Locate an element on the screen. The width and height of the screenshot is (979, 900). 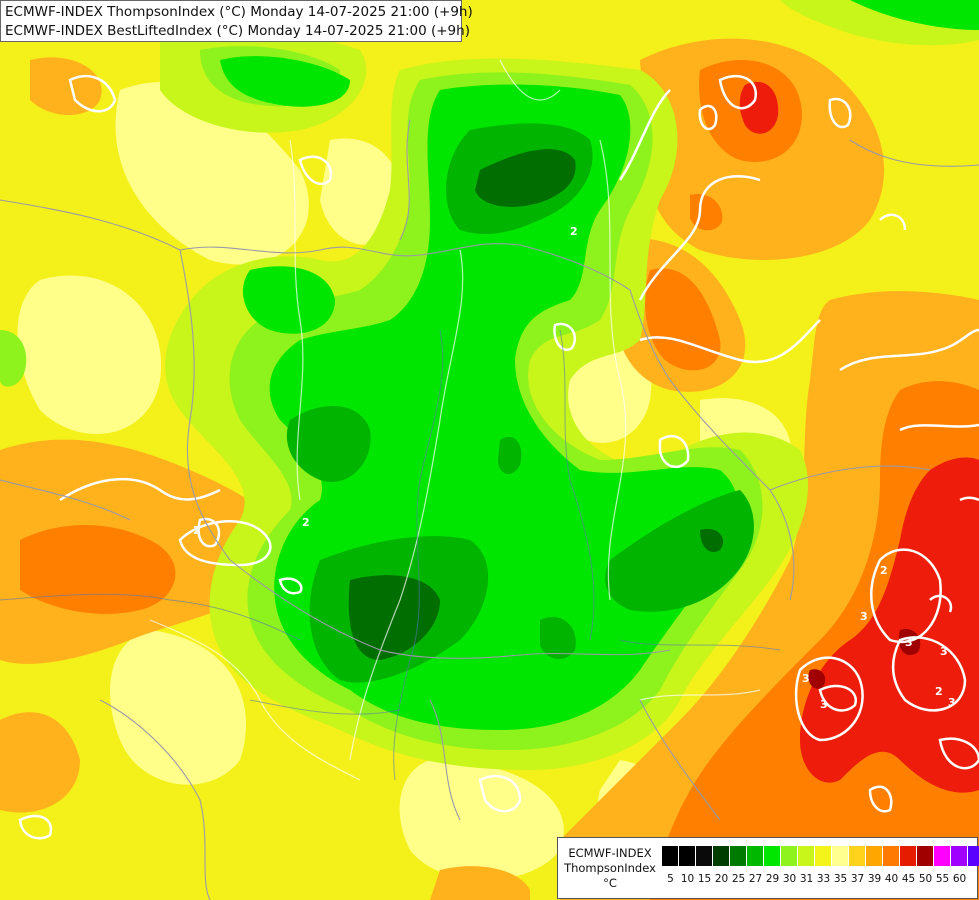
legend-title: ECMWF-INDEX ThompsonIndex °C is located at coordinates (610, 868).